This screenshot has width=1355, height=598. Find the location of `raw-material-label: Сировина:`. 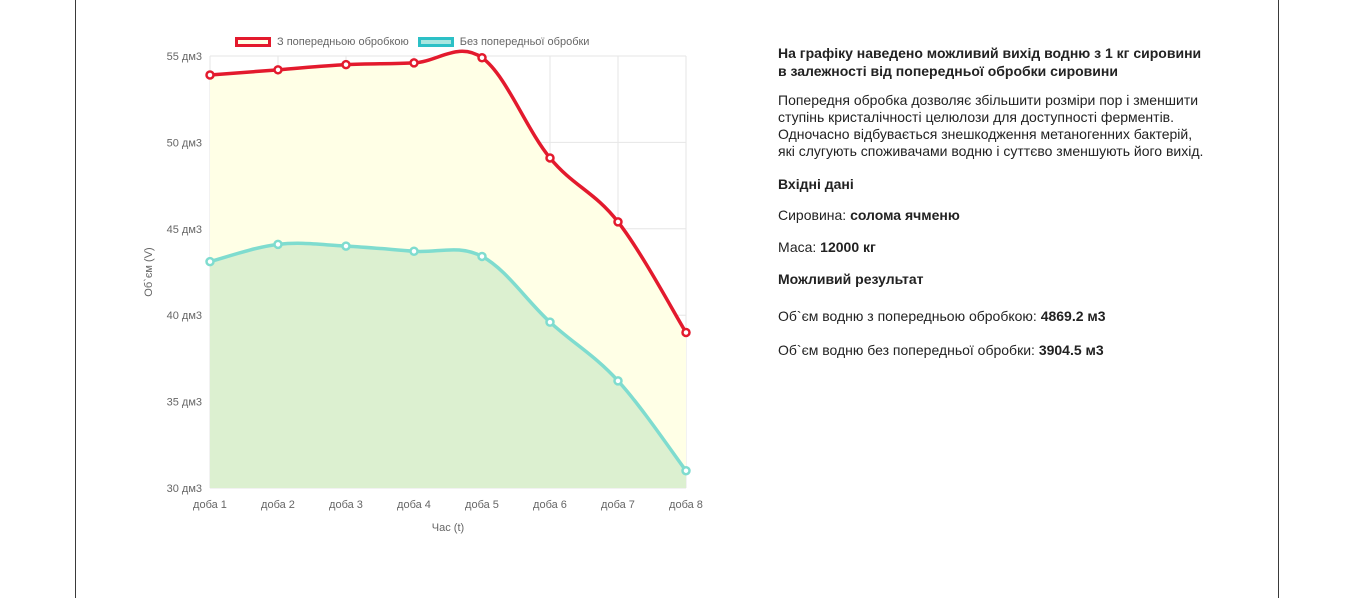

raw-material-label: Сировина: is located at coordinates (814, 215).